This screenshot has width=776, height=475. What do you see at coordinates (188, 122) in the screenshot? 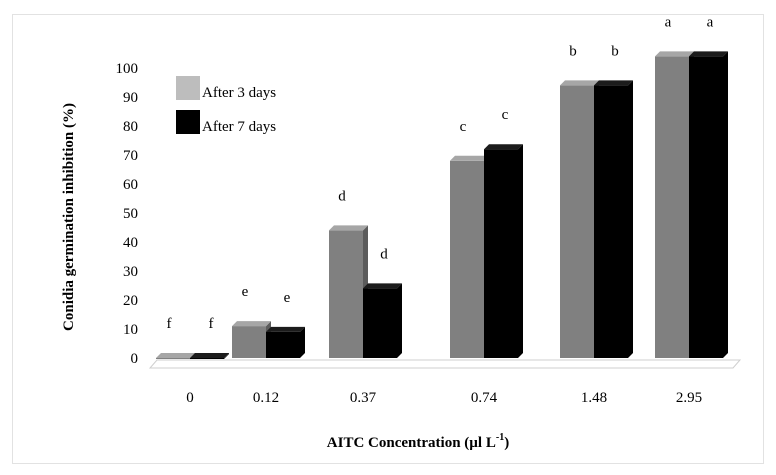
I see `legend-swatch-after-7-days` at bounding box center [188, 122].